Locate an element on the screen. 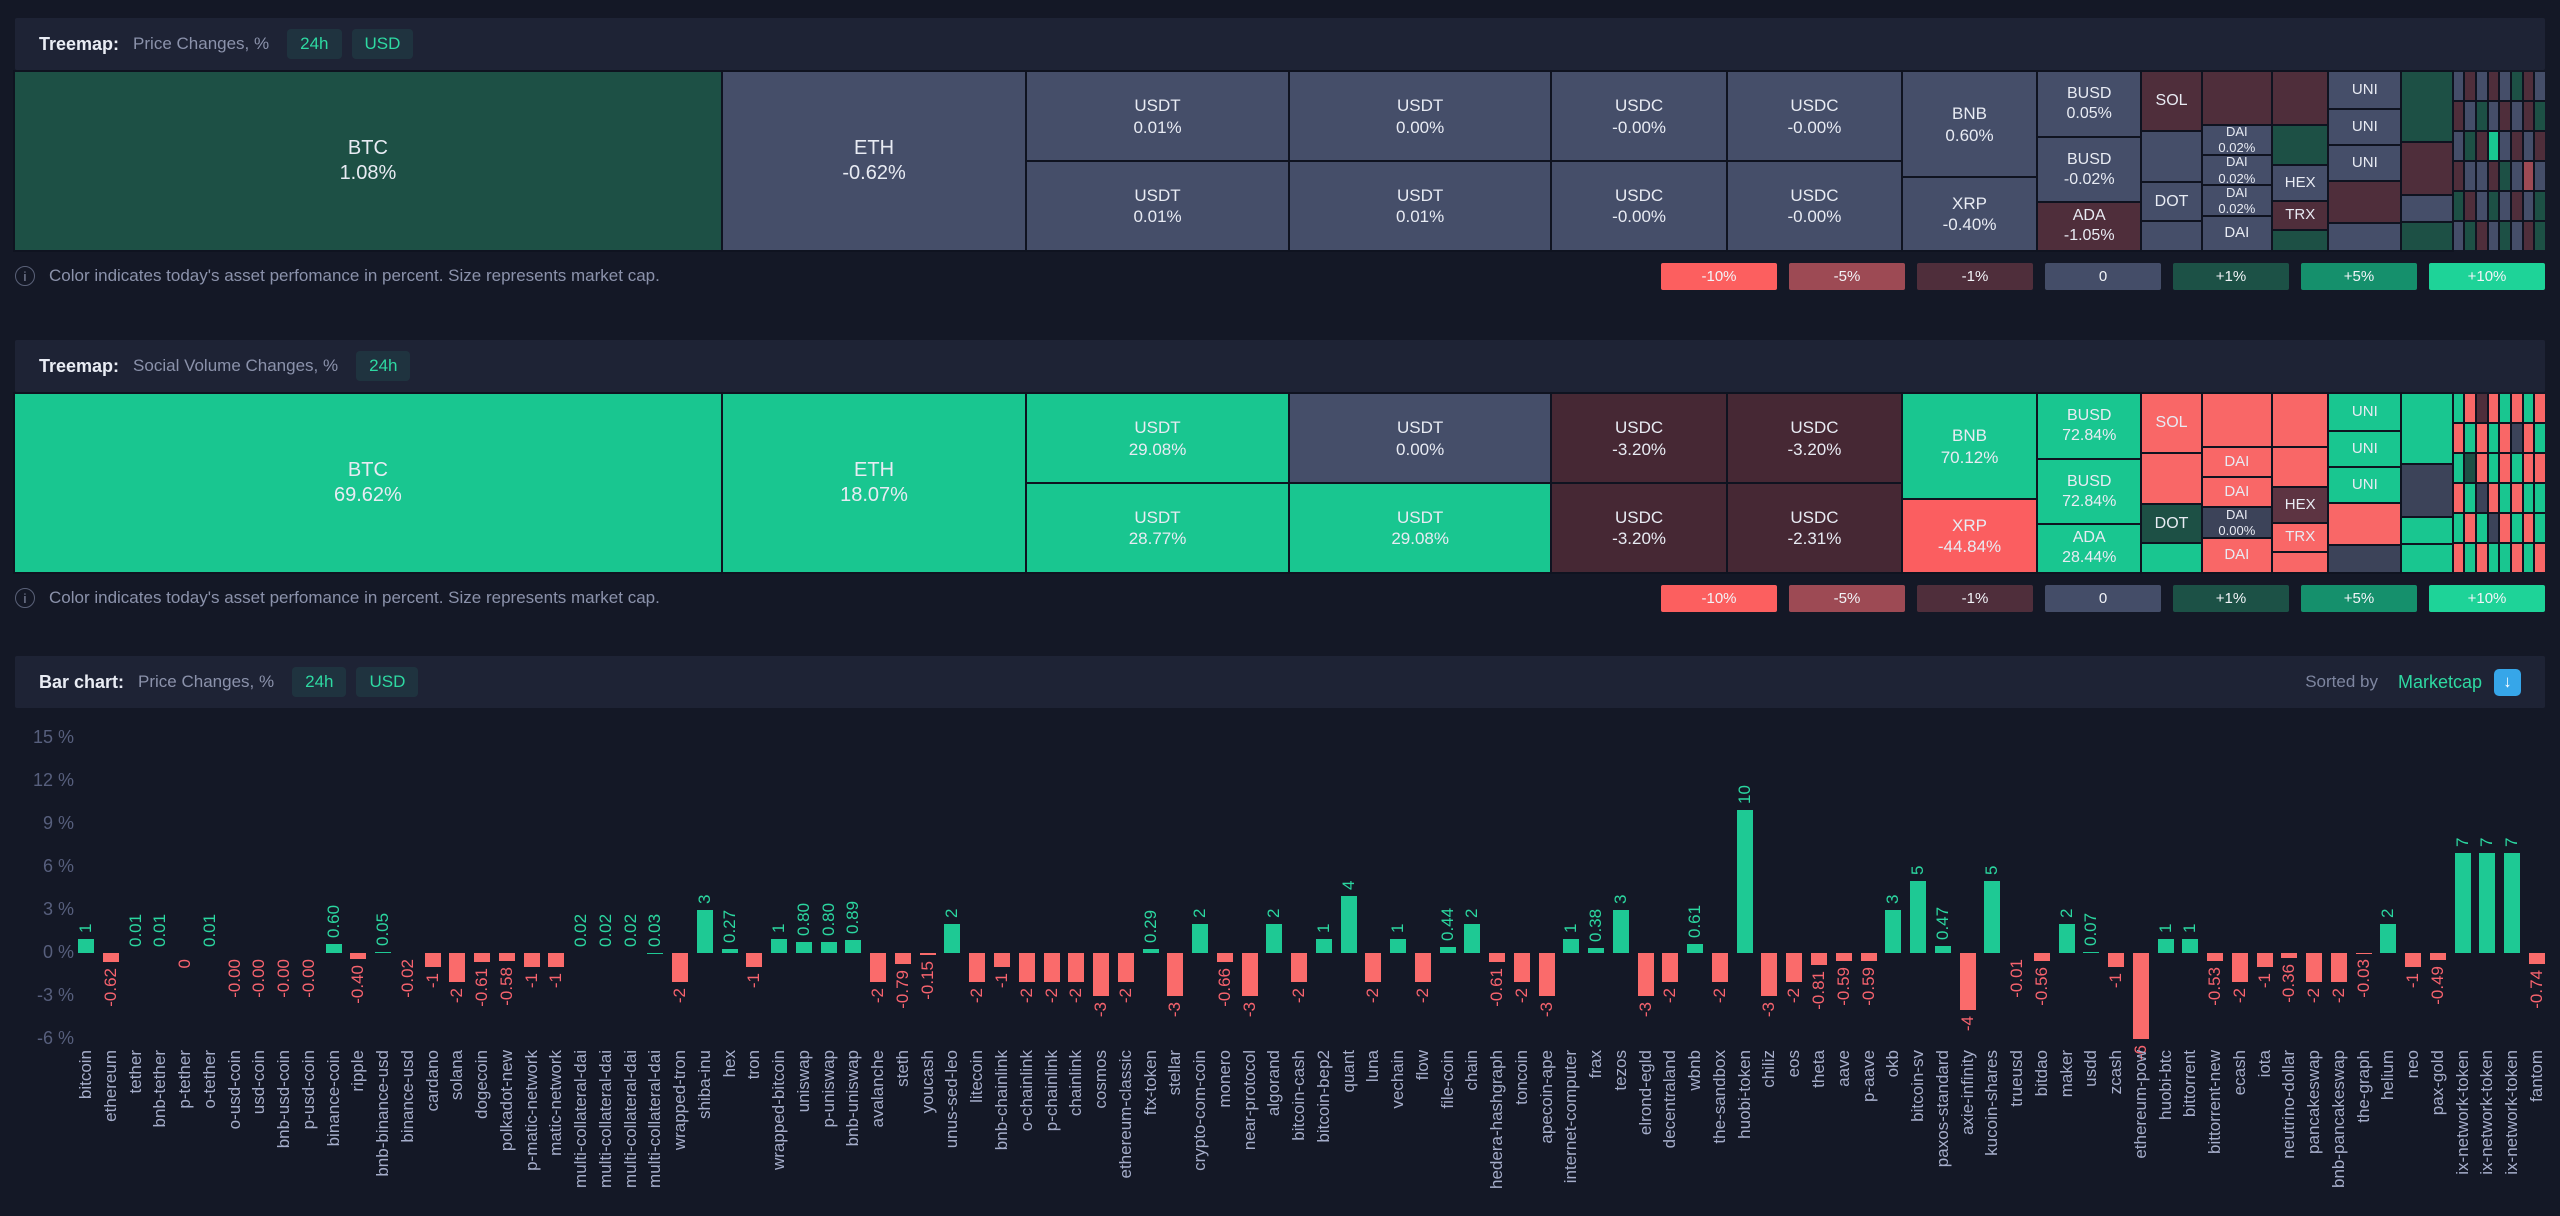  bar-fantom is located at coordinates (2536, 958).